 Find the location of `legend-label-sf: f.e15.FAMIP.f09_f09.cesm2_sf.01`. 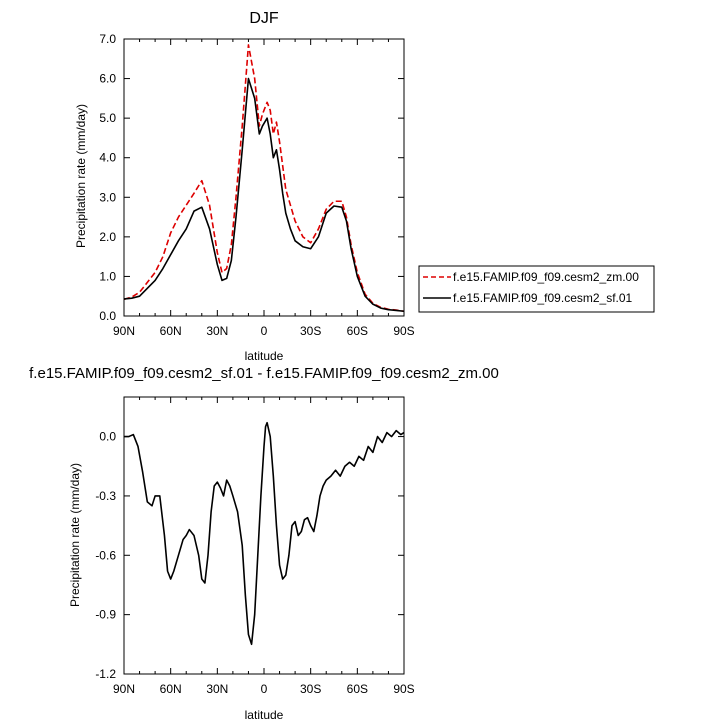

legend-label-sf: f.e15.FAMIP.f09_f09.cesm2_sf.01 is located at coordinates (543, 298).